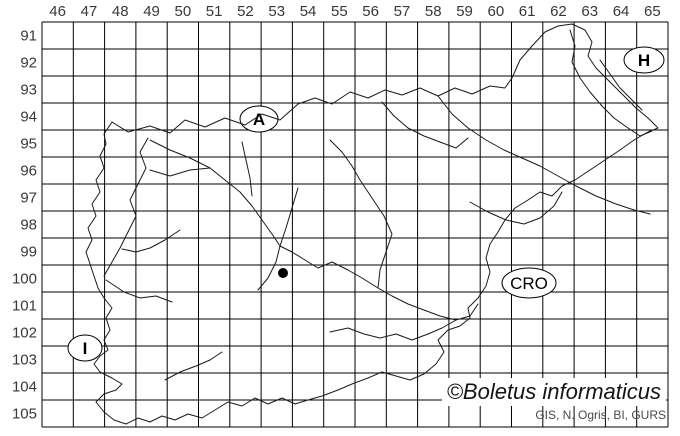 This screenshot has height=436, width=680. Describe the element at coordinates (558, 11) in the screenshot. I see `x-axis-label: 62` at that location.